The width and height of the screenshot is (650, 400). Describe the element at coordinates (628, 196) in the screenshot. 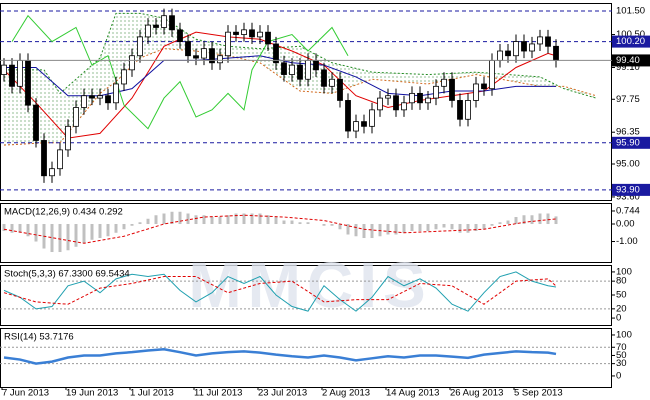

I see `y-tick-label: 93.60` at that location.